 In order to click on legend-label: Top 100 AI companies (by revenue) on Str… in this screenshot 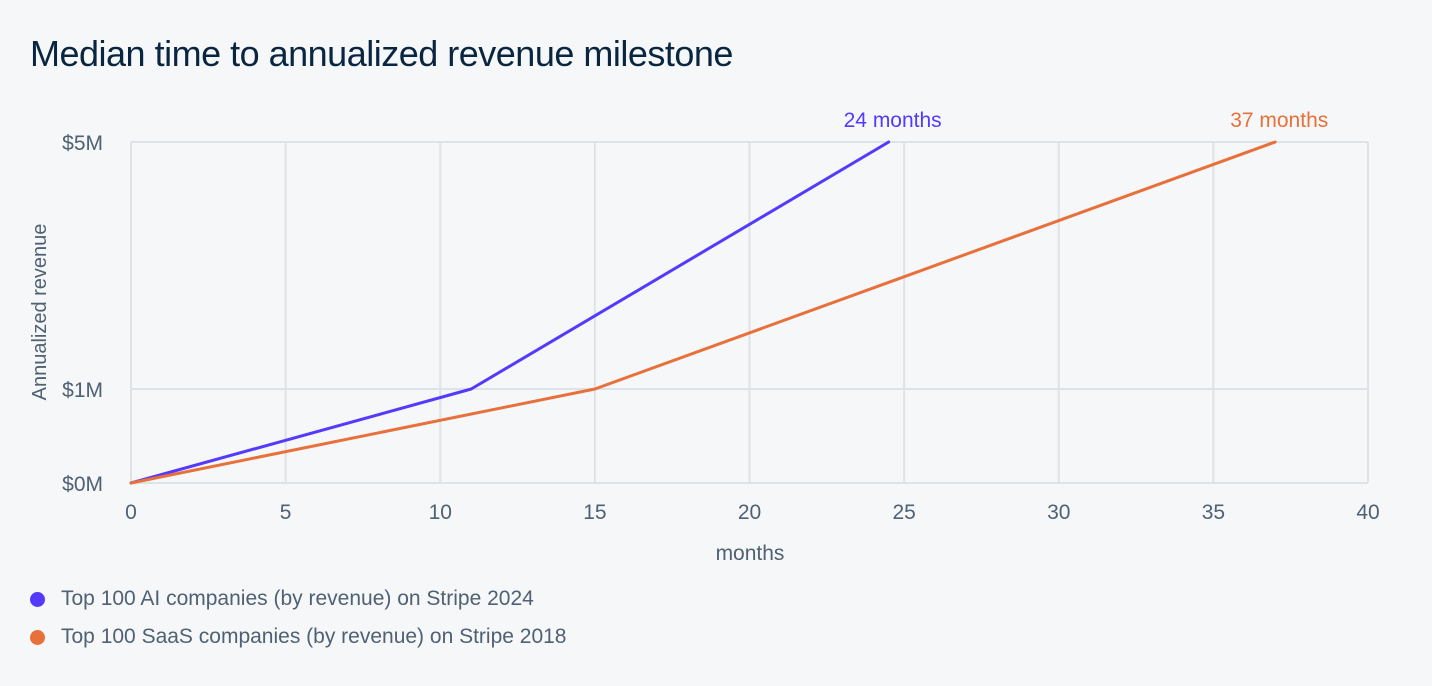, I will do `click(297, 598)`.